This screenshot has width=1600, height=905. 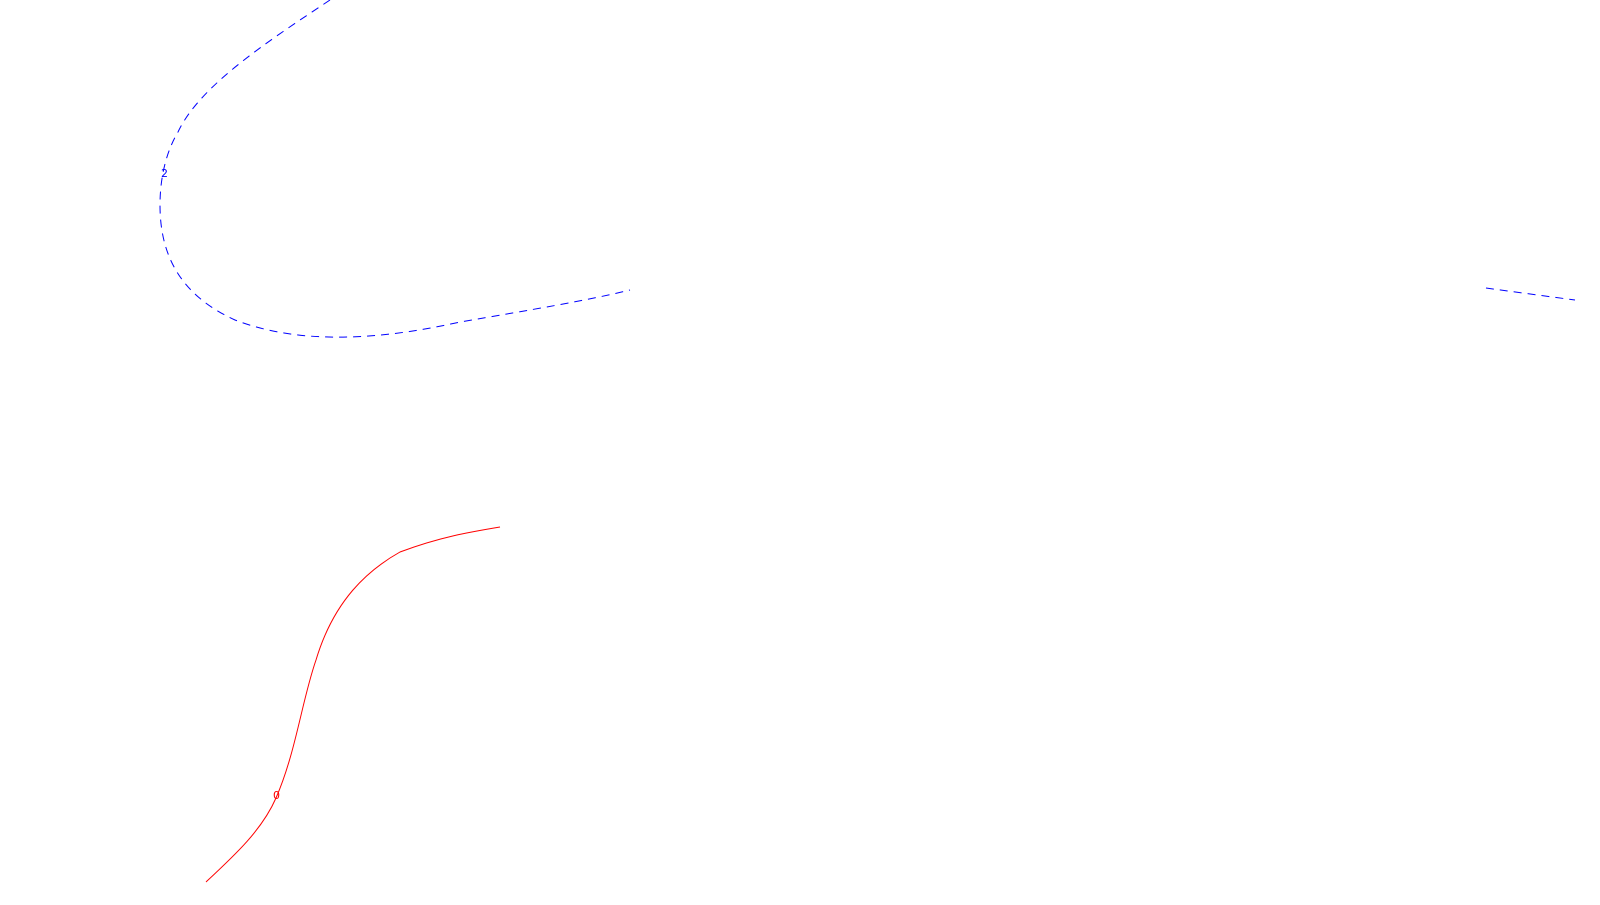 I want to click on contour-label-level-0: 0, so click(x=276, y=795).